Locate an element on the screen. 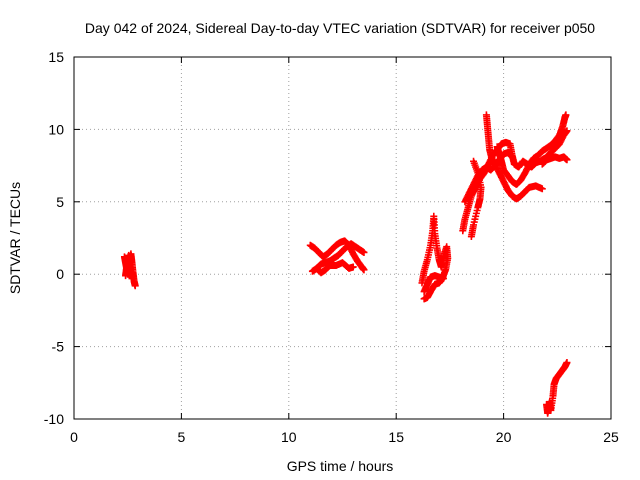 The height and width of the screenshot is (480, 640). y-tick-labels: -10 -5 0 5 10 15 is located at coordinates (54, 238).